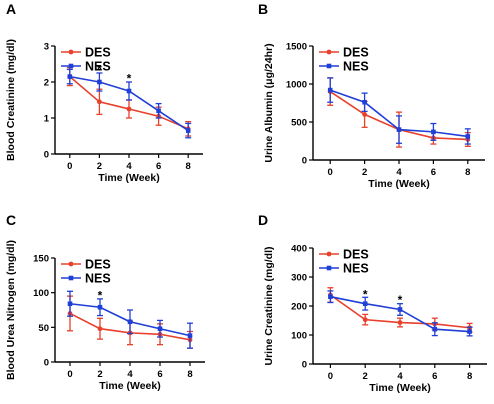  I want to click on y-tick-label: 1500, so click(296, 47).